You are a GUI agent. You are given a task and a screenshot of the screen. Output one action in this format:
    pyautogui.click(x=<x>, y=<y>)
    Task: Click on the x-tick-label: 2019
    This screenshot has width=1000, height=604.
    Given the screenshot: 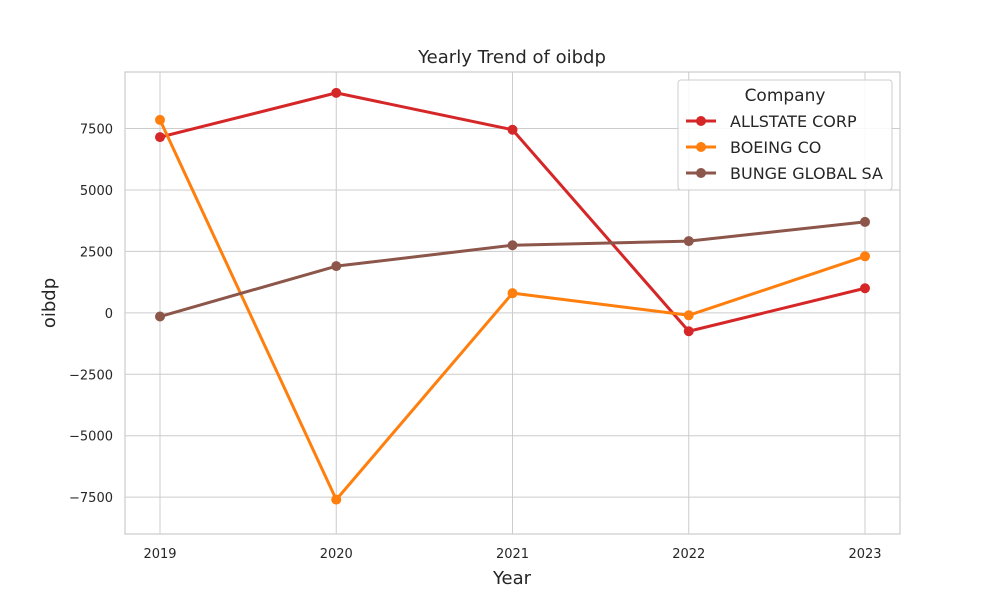 What is the action you would take?
    pyautogui.click(x=159, y=554)
    